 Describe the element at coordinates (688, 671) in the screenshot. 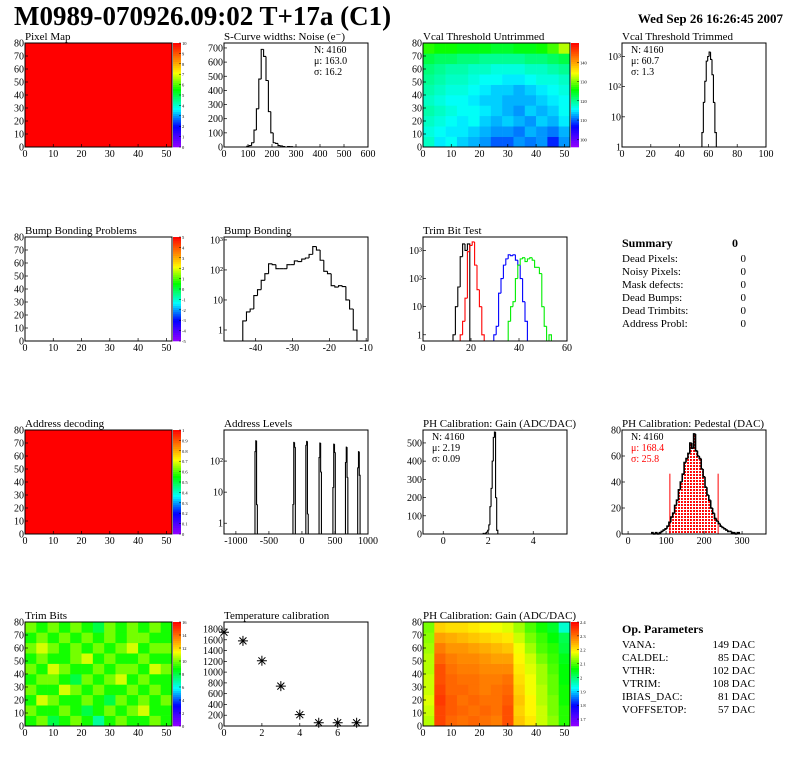

I see `op-parameter-row: VTHR: 102 DAC` at that location.